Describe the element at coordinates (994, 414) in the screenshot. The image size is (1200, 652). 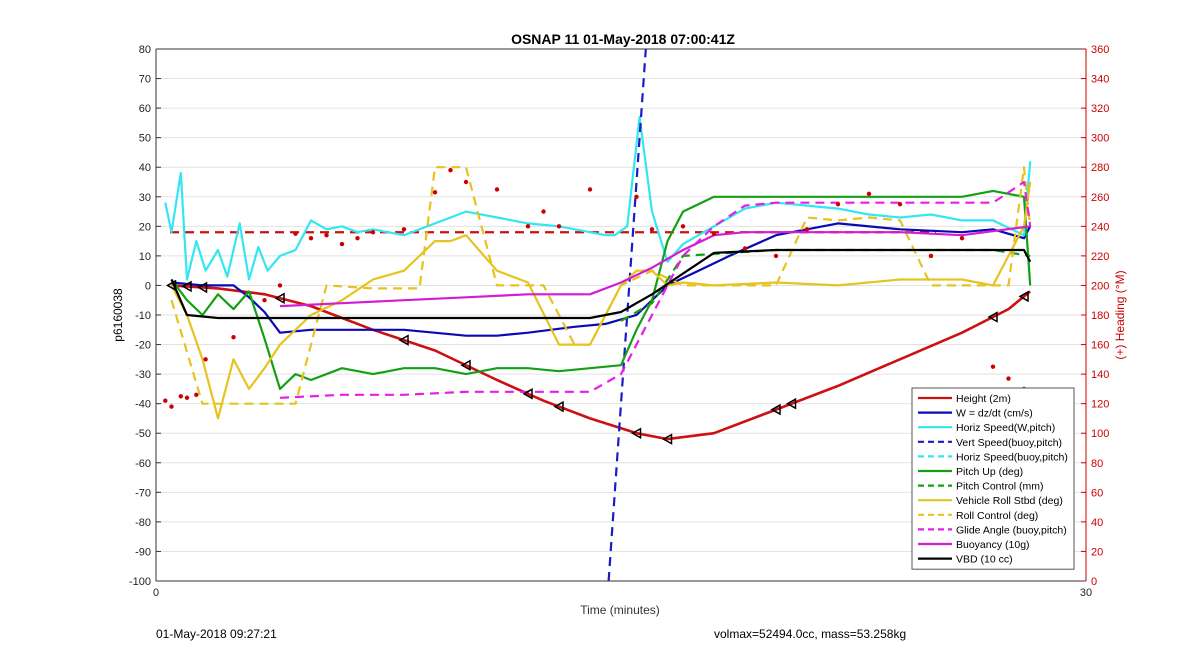
I see `legend-label: W = dz/dt (cm/s)` at that location.